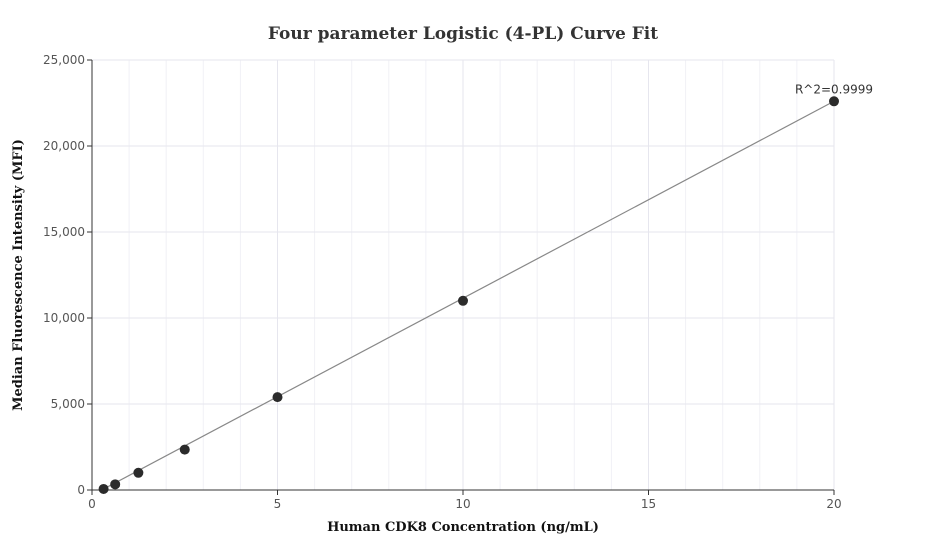 This screenshot has width=927, height=560. Describe the element at coordinates (833, 504) in the screenshot. I see `x-tick-label: 20` at that location.